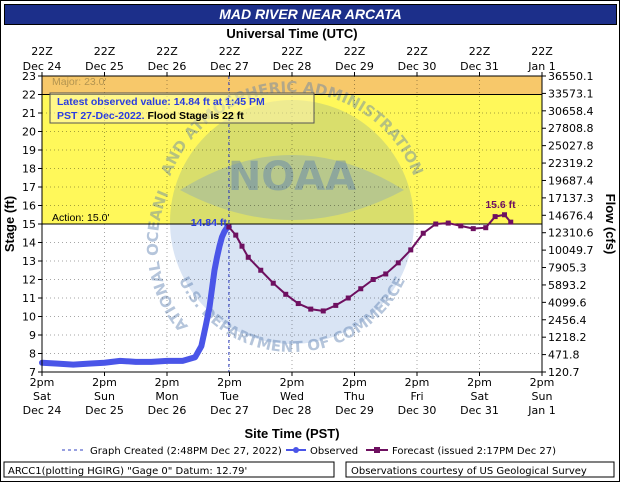 The height and width of the screenshot is (482, 620). I want to click on major-flood-band, so click(292, 85).